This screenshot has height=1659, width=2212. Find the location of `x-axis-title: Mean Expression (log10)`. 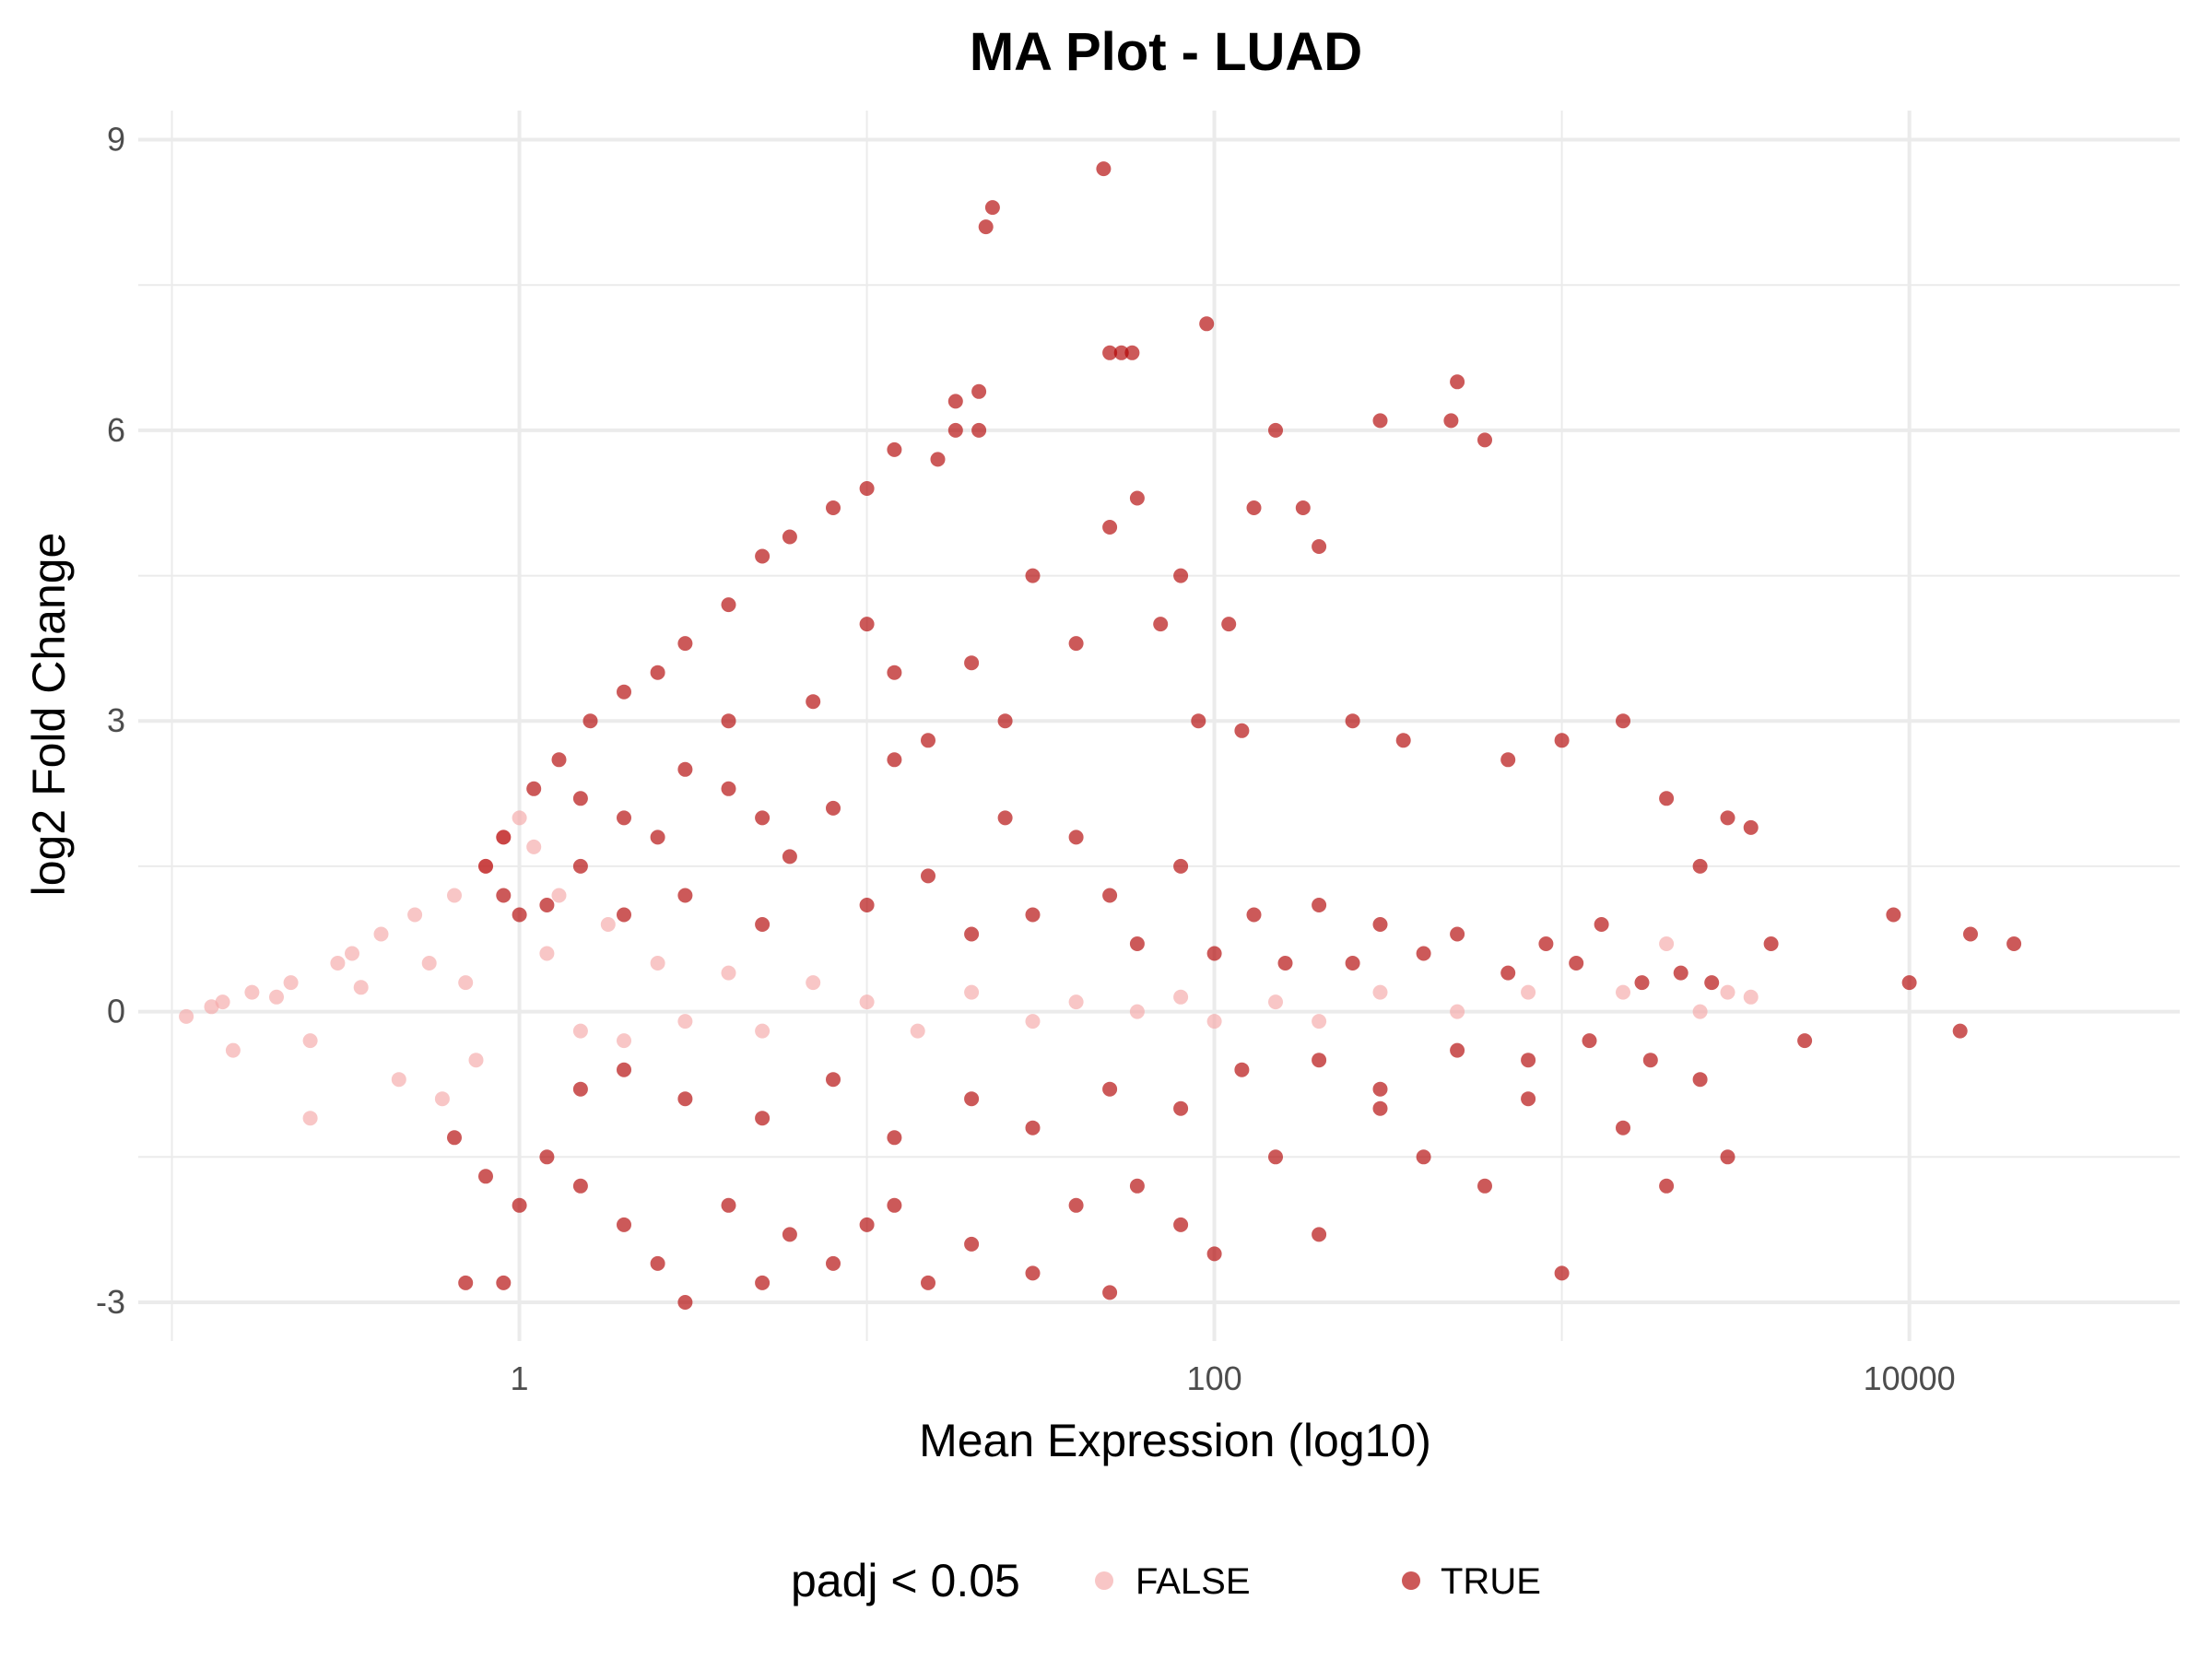

x-axis-title: Mean Expression (log10) is located at coordinates (1175, 1440).